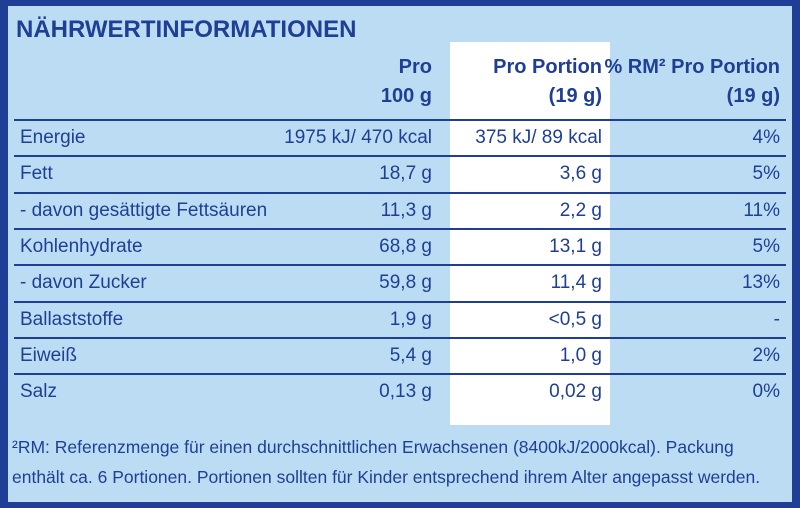 This screenshot has width=800, height=508. What do you see at coordinates (761, 210) in the screenshot?
I see `cell-value: 11%` at bounding box center [761, 210].